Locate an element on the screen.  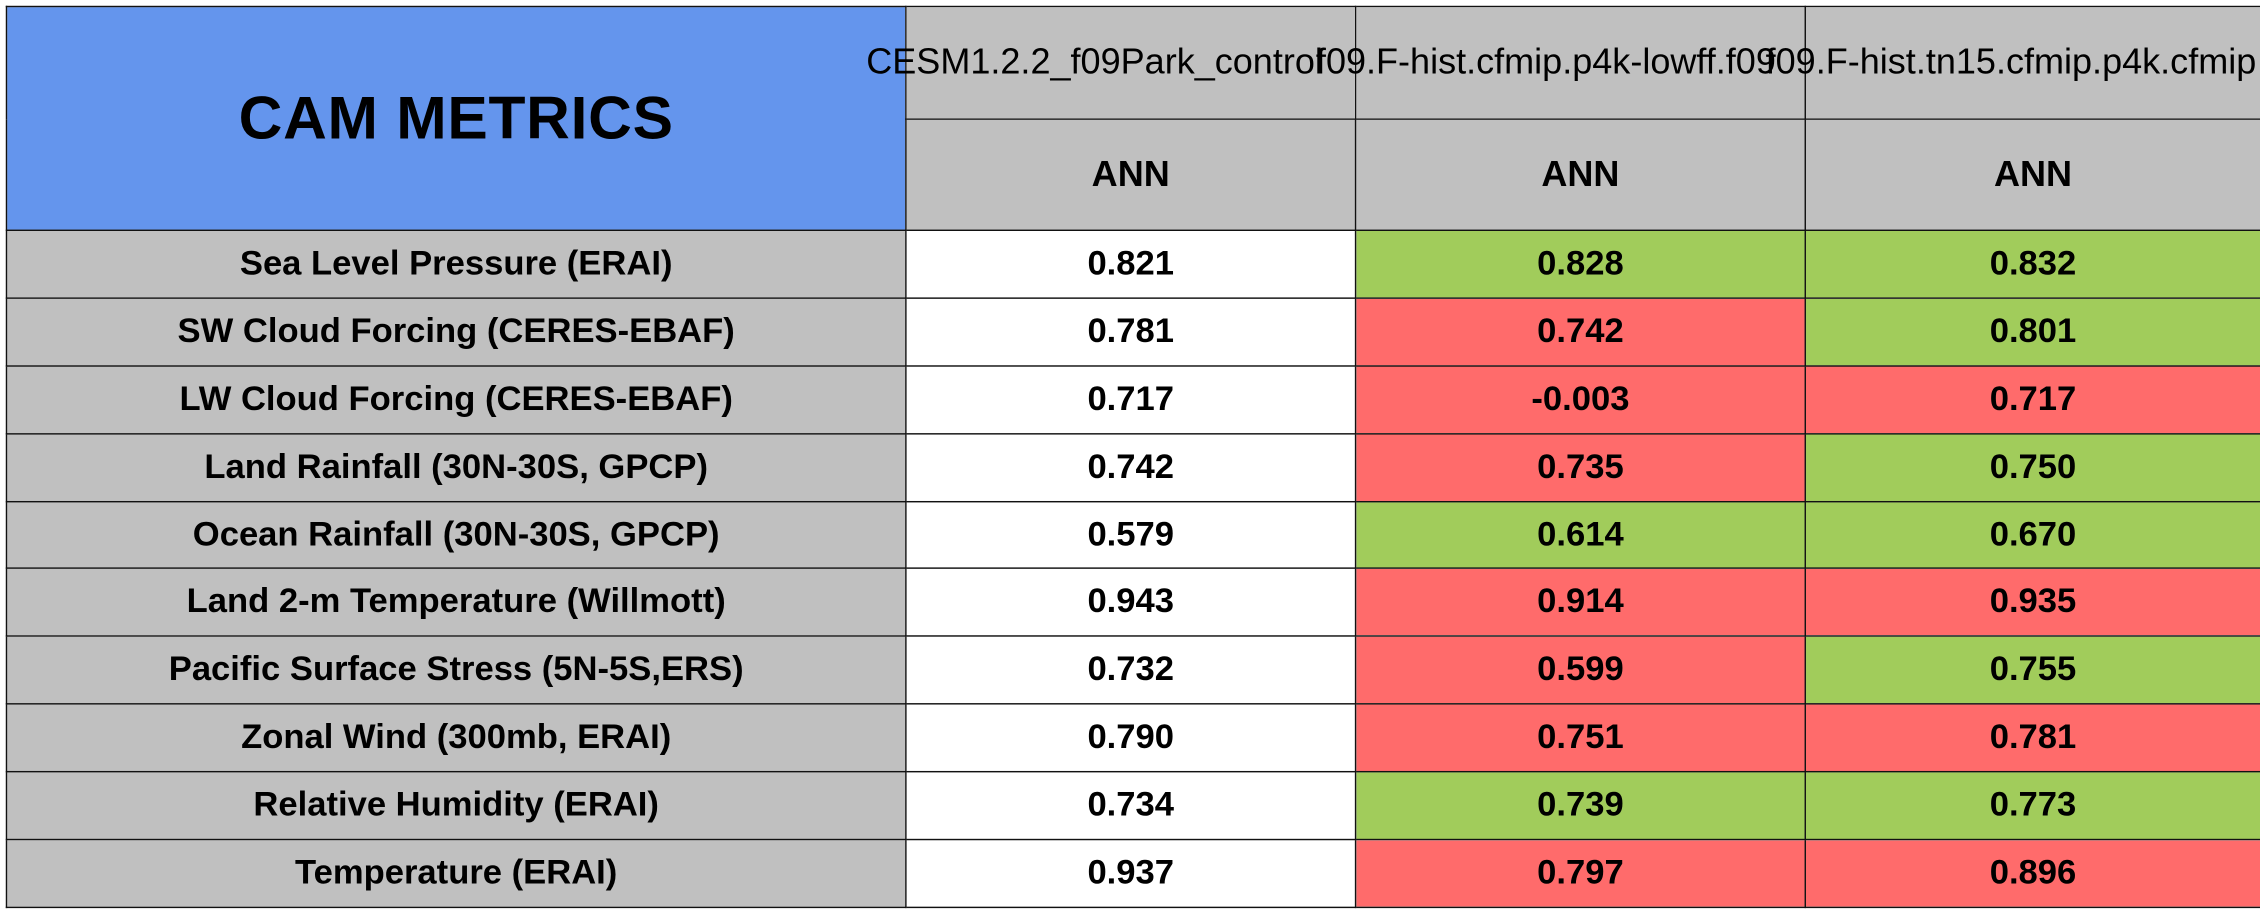
metric-value-case-1: 0.821 is located at coordinates (1131, 264).